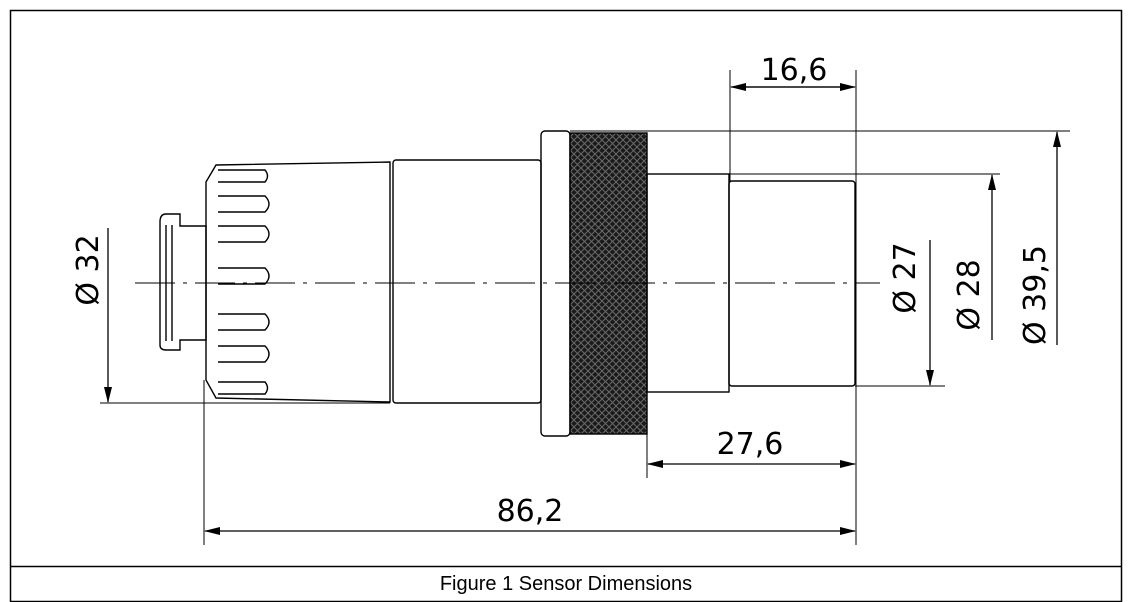 The image size is (1132, 602). I want to click on dim-label-28: Ø 28, so click(969, 294).